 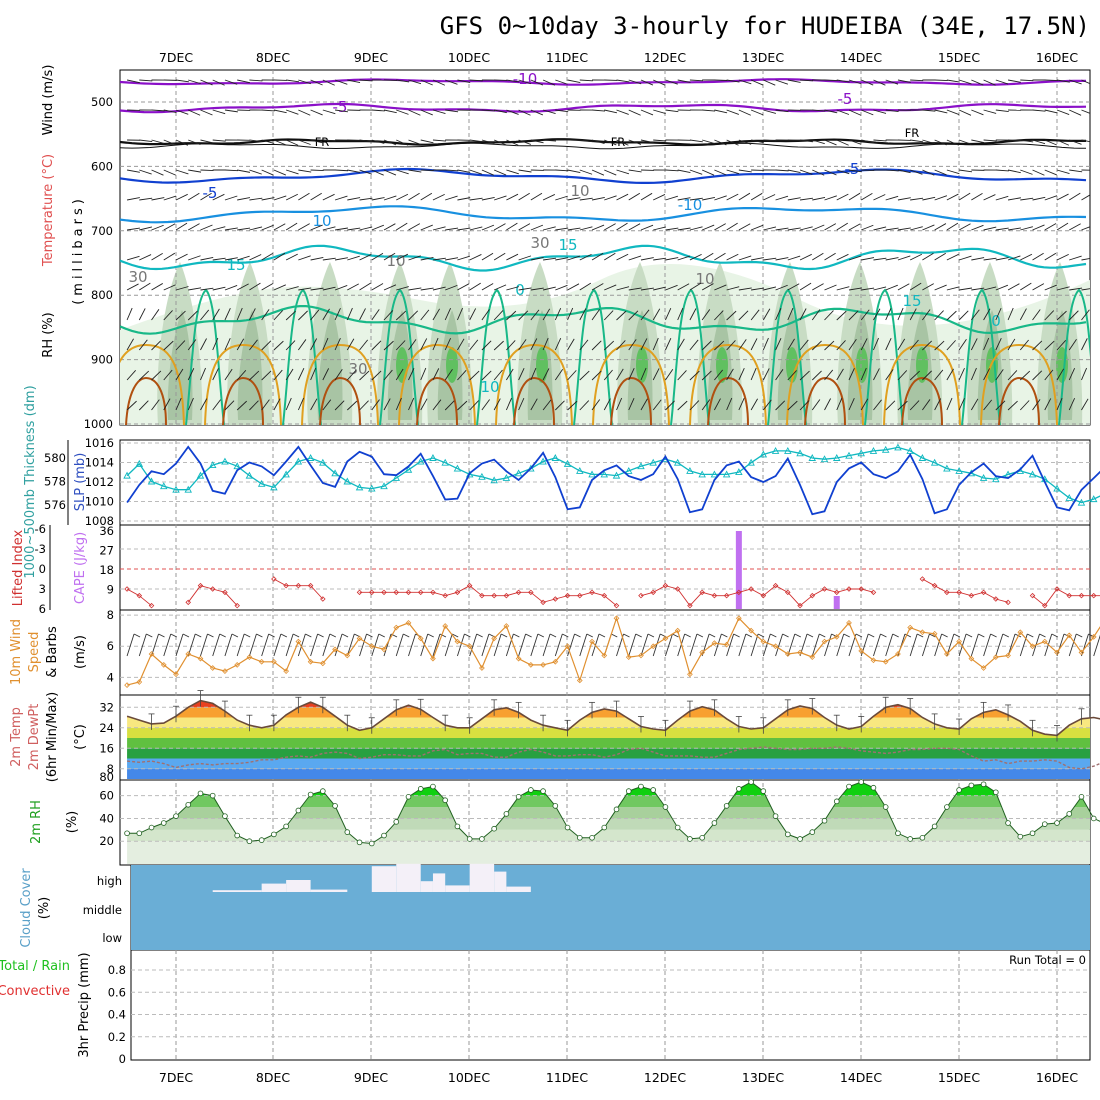 What do you see at coordinates (55, 482) in the screenshot?
I see `thickness-tick: 578` at bounding box center [55, 482].